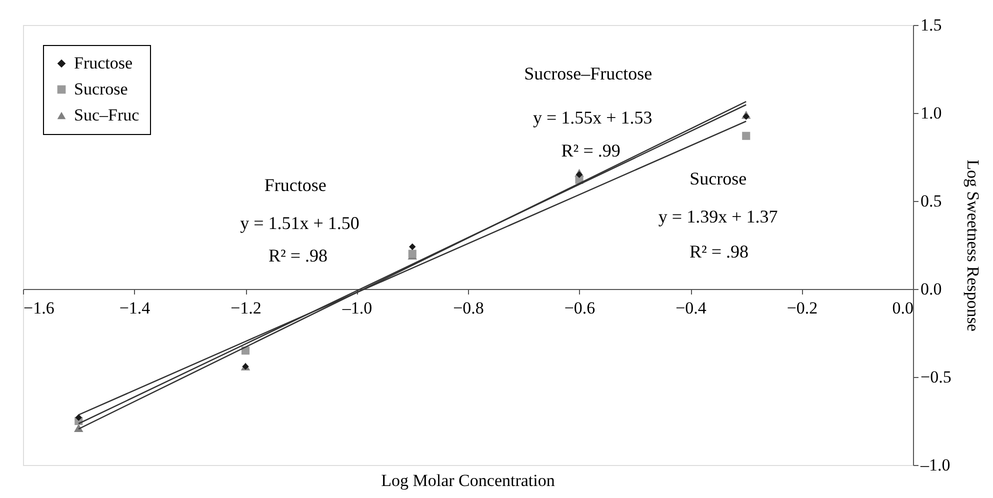 The width and height of the screenshot is (993, 498). What do you see at coordinates (107, 115) in the screenshot?
I see `legend-label: Suc–Fruc` at bounding box center [107, 115].